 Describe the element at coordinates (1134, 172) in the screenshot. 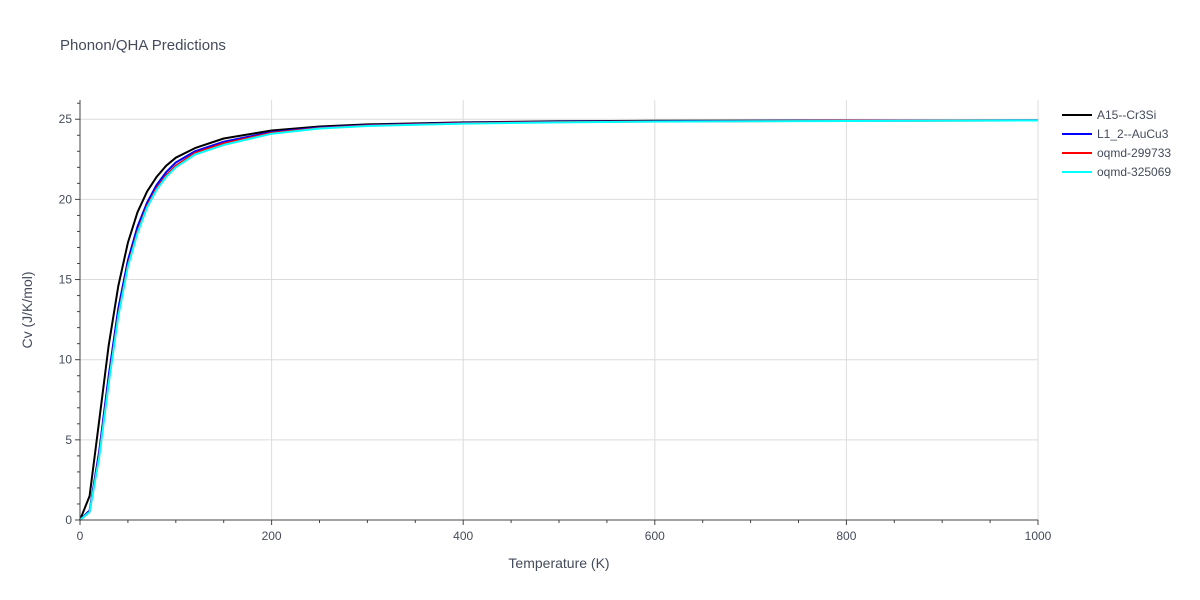

I see `legend-label: oqmd-325069` at that location.